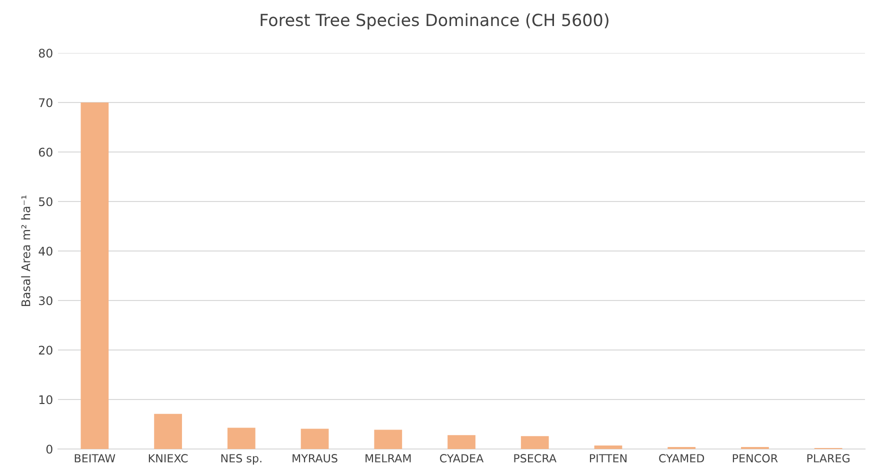  Describe the element at coordinates (168, 458) in the screenshot. I see `x-tick-label: KNIEXC` at that location.